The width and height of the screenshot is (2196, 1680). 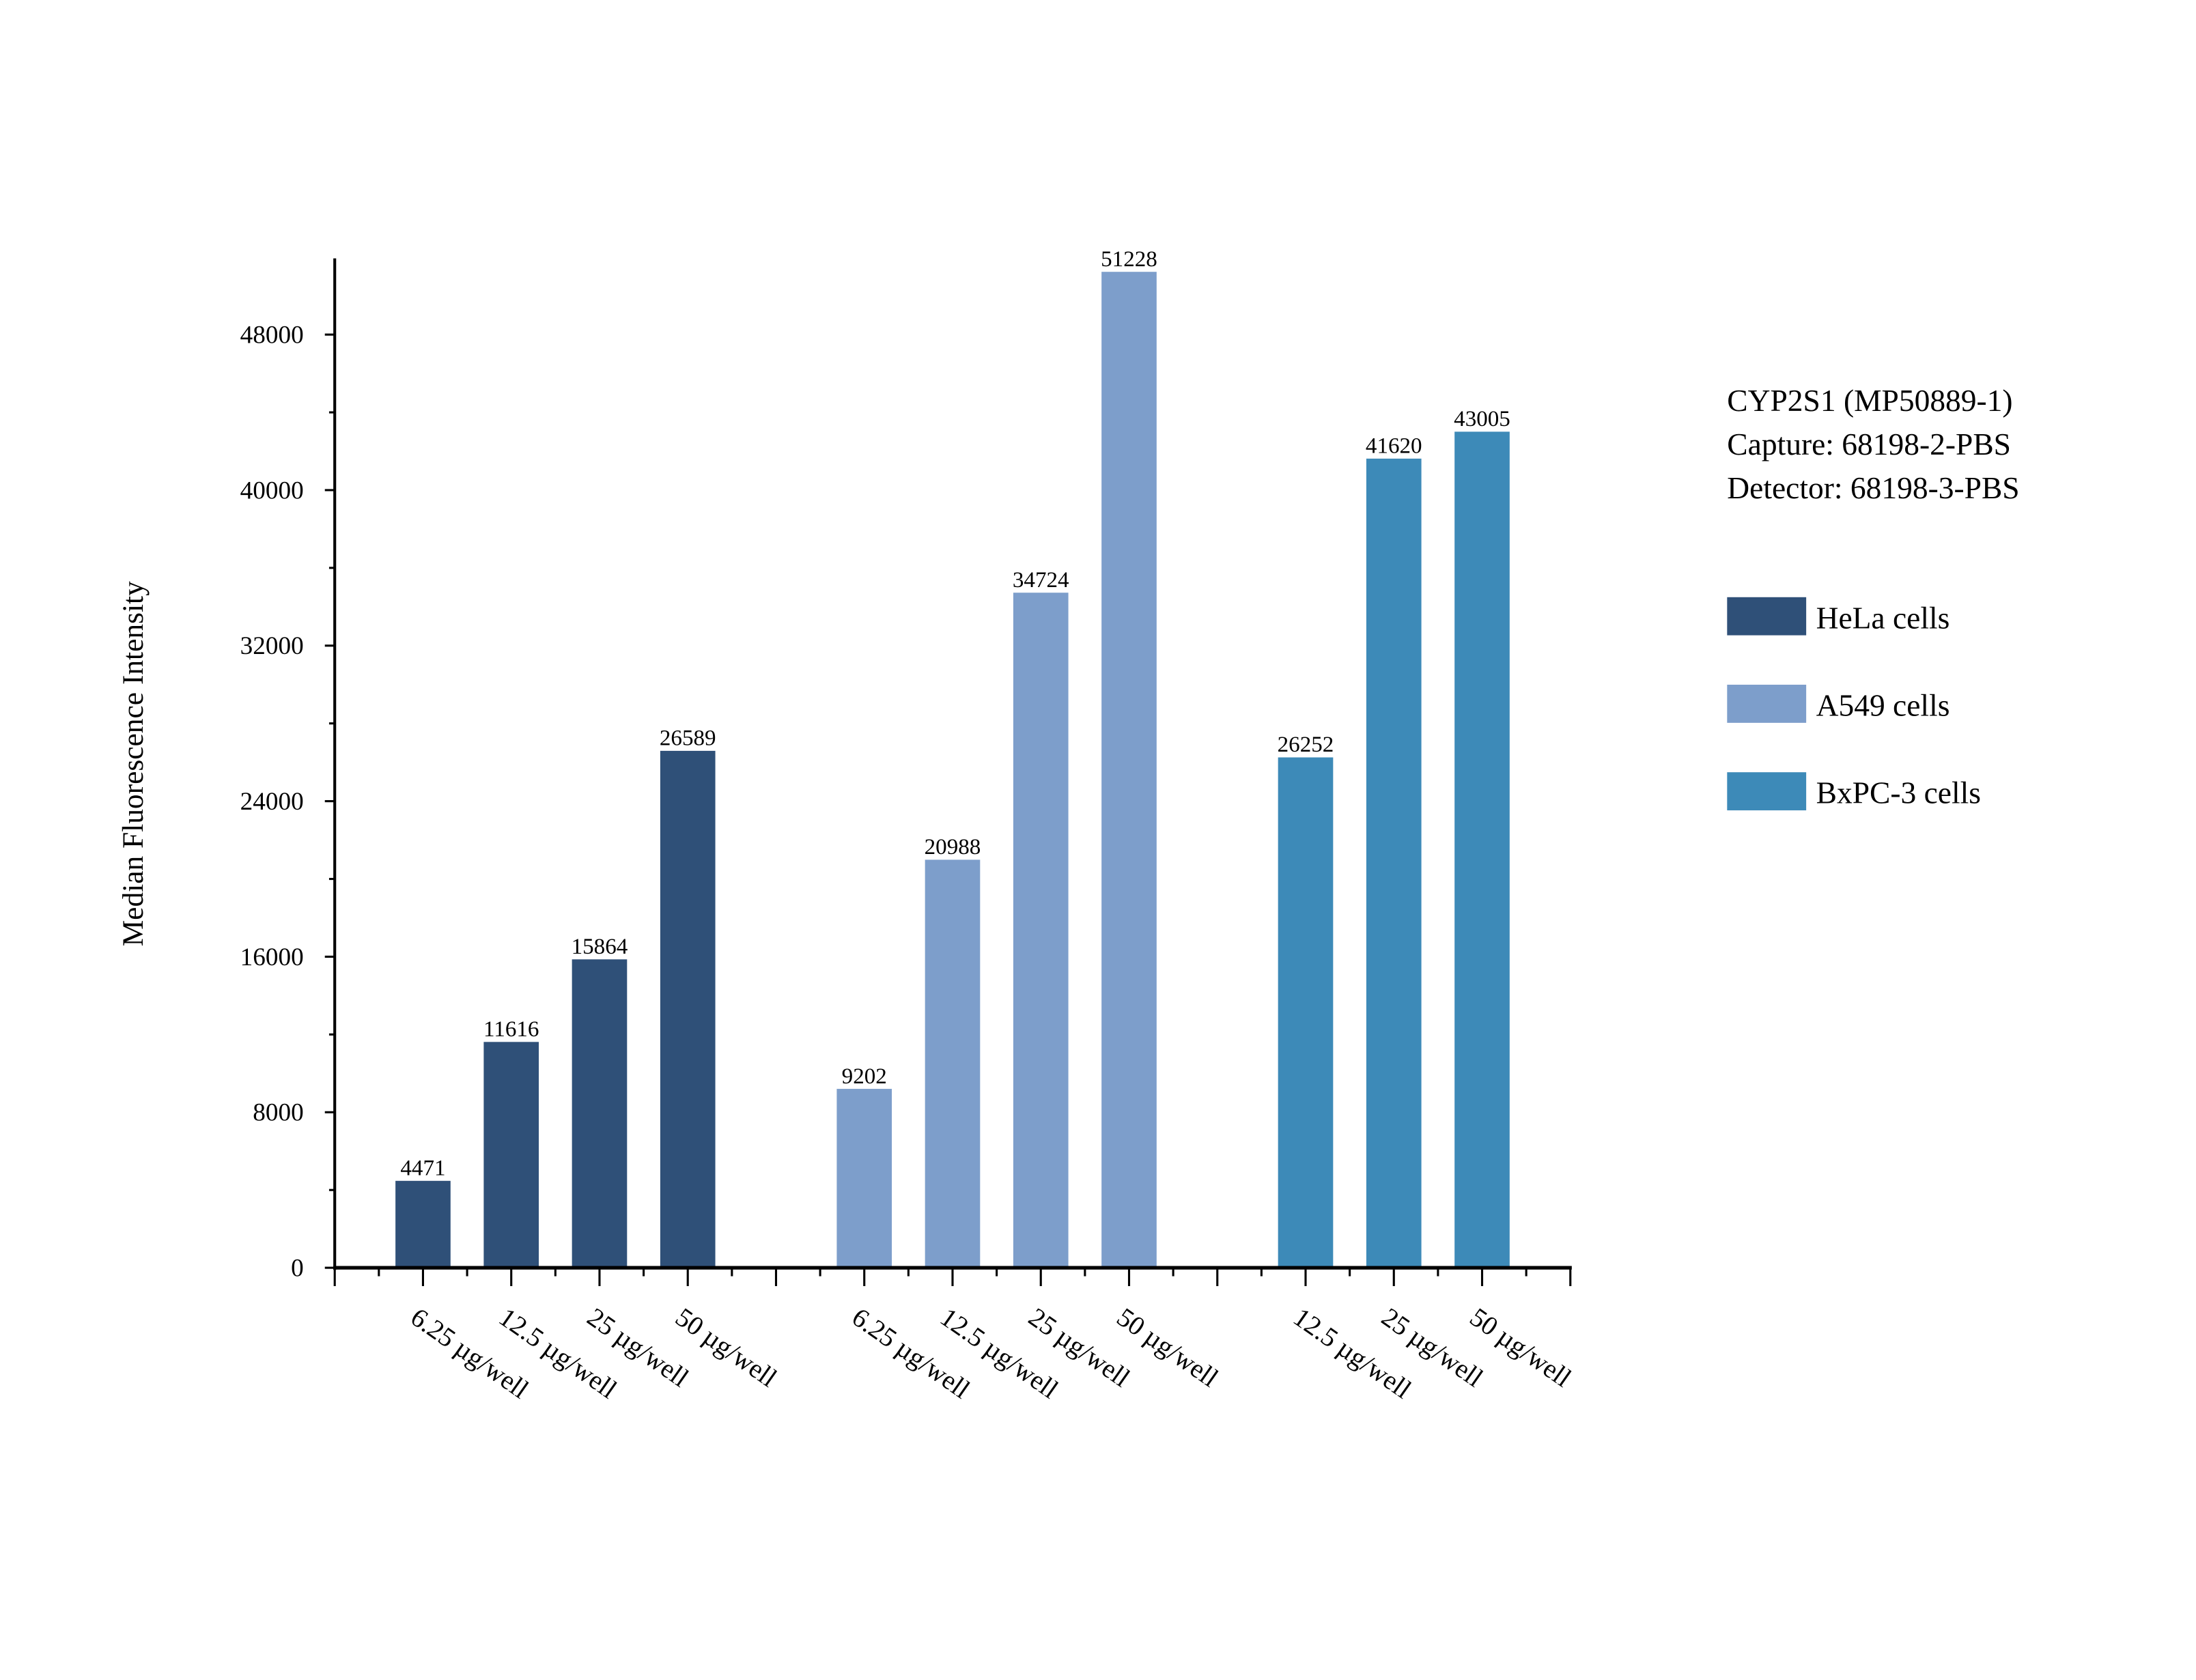 What do you see at coordinates (1883, 705) in the screenshot?
I see `legend-label: A549 cells` at bounding box center [1883, 705].